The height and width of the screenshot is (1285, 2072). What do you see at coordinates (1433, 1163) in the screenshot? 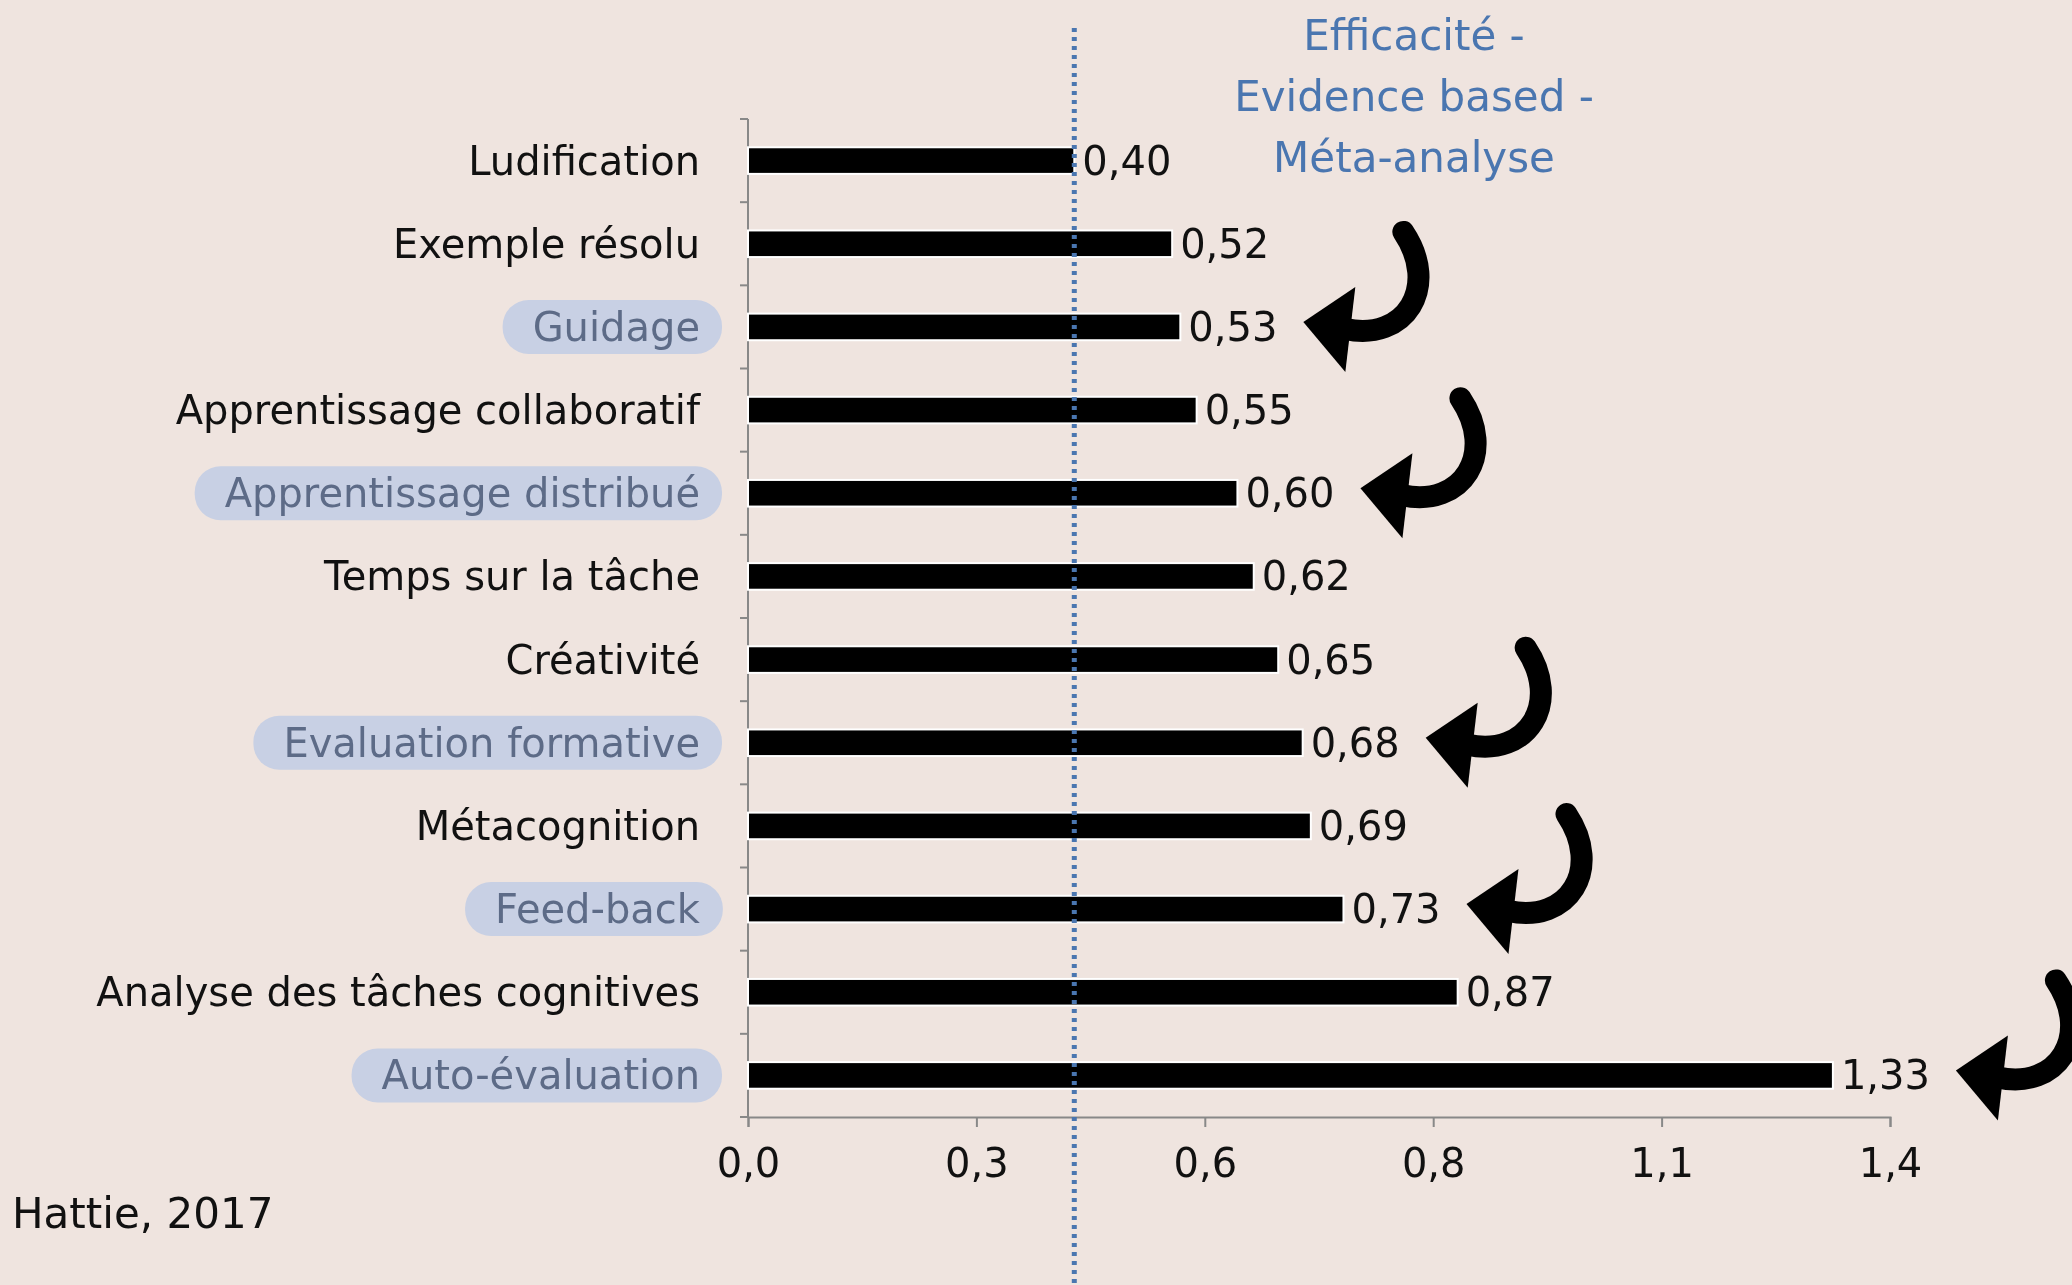
I see `x-tick-label: 0,8` at bounding box center [1433, 1163].